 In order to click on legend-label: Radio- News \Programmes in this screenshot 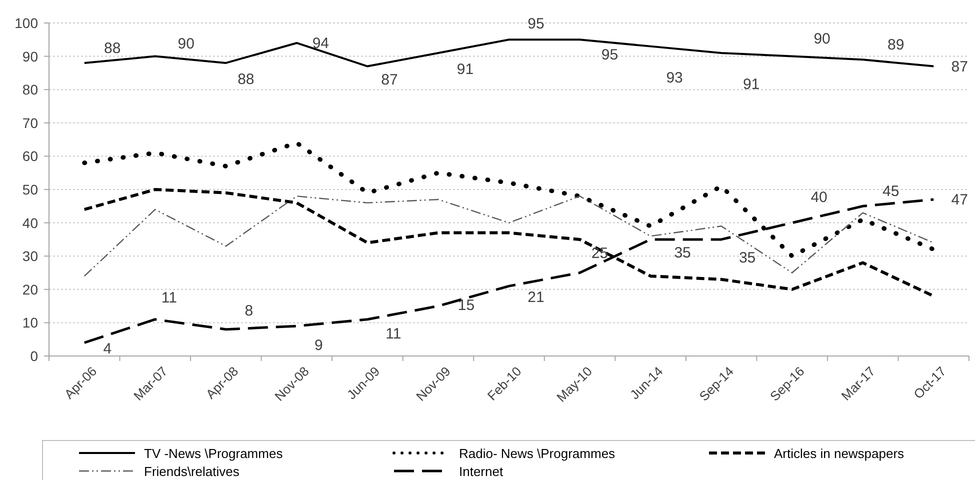, I will do `click(537, 453)`.